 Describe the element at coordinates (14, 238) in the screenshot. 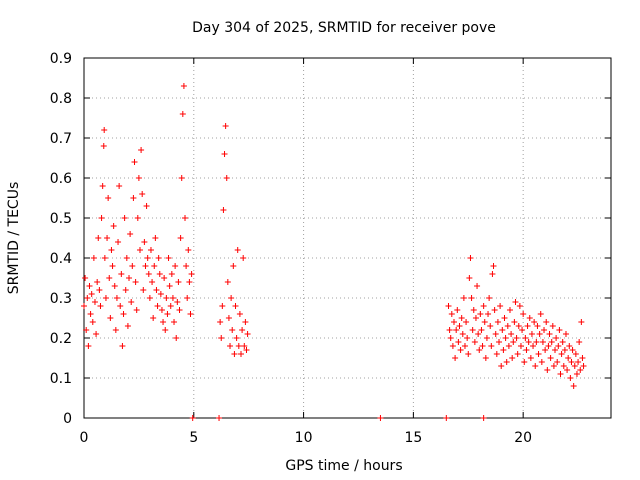

I see `y-axis-label: SRMTID / TECUs` at that location.